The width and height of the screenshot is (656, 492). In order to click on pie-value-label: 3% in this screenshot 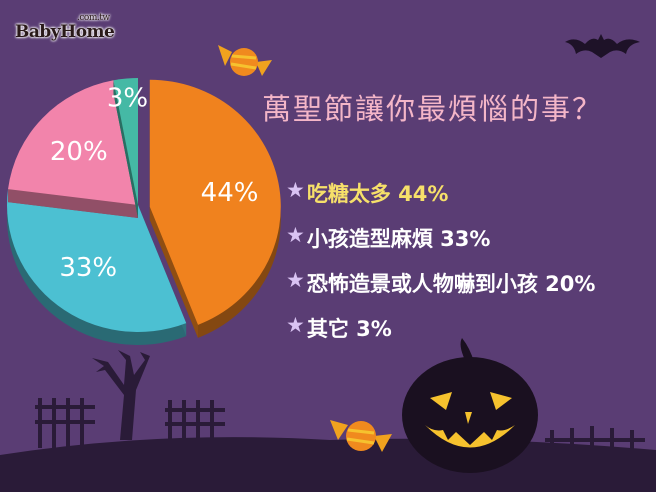, I will do `click(127, 99)`.